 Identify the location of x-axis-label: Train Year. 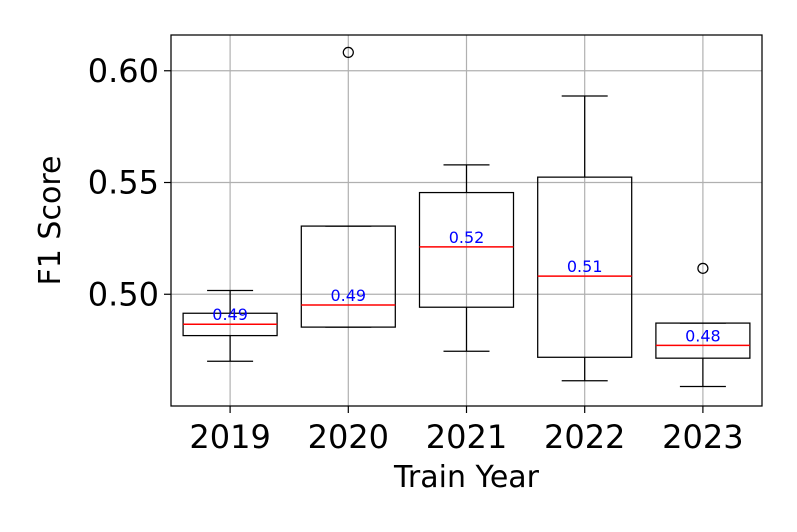
(466, 477).